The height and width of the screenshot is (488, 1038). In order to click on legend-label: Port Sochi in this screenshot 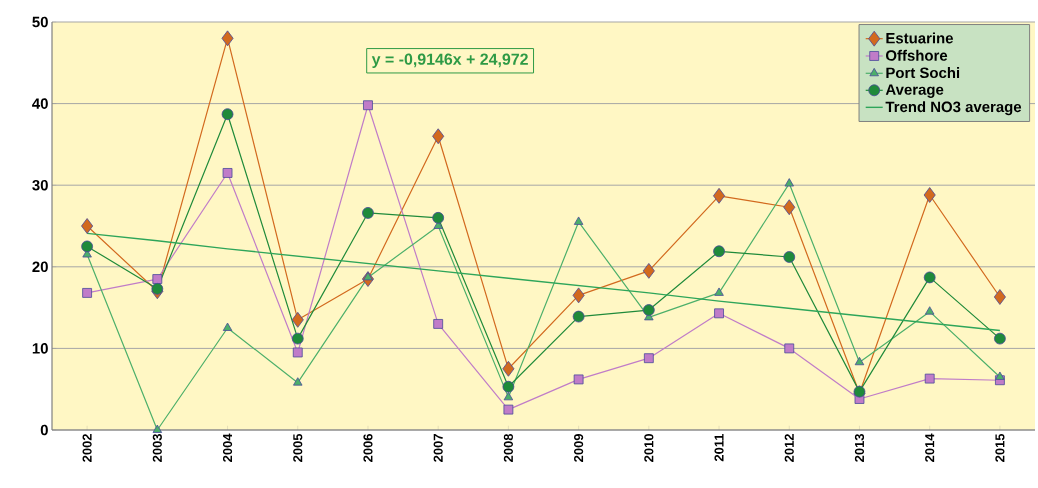, I will do `click(923, 73)`.